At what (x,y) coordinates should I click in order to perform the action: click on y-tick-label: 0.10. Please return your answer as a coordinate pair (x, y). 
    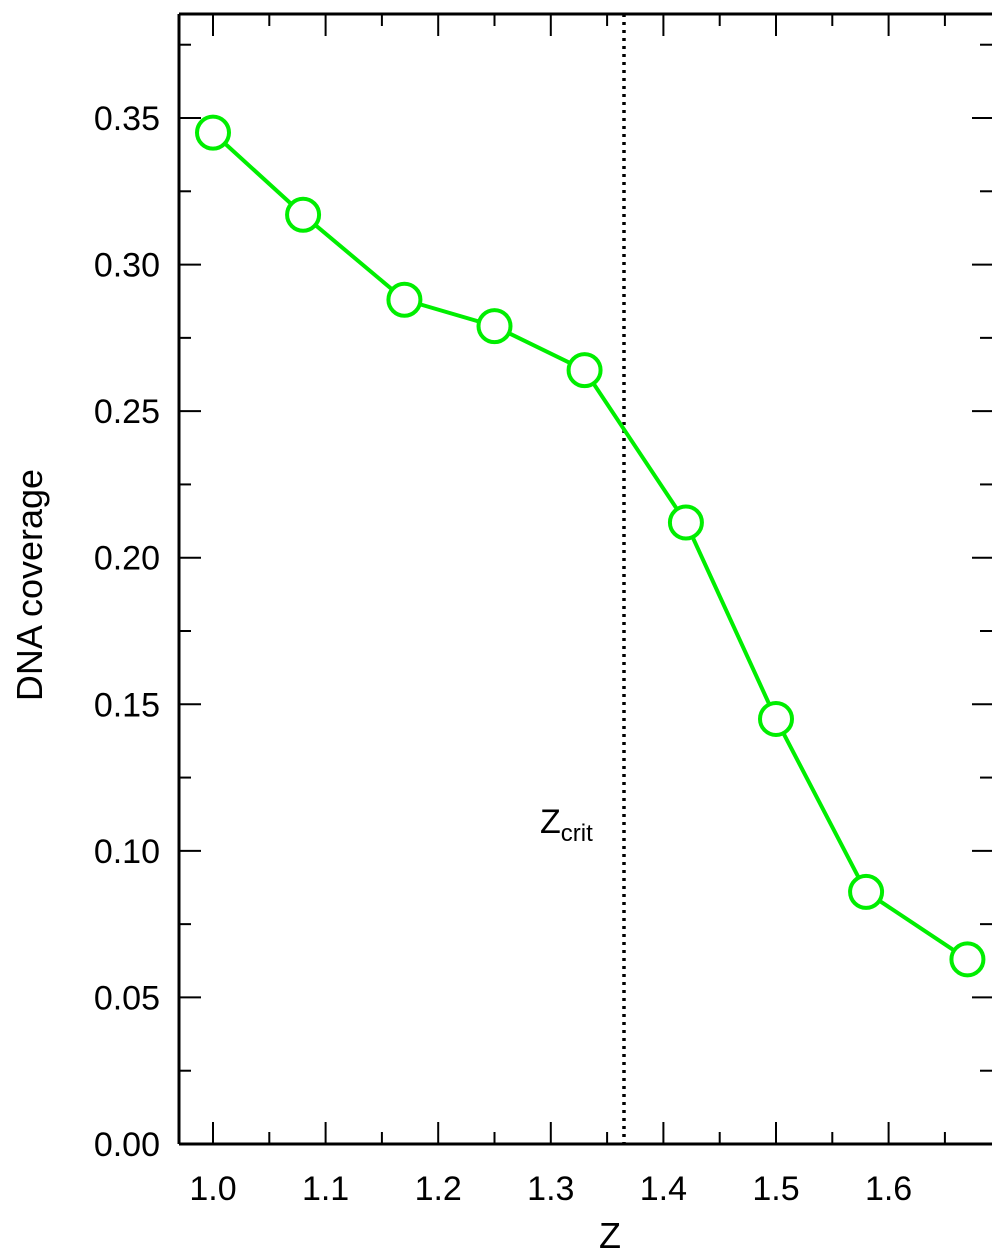
    Looking at the image, I should click on (127, 852).